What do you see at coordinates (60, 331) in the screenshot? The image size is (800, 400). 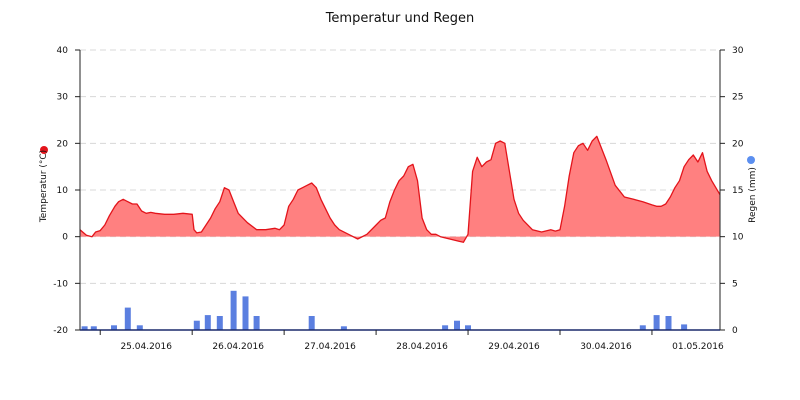 I see `y-left-tick-label: -20` at bounding box center [60, 331].